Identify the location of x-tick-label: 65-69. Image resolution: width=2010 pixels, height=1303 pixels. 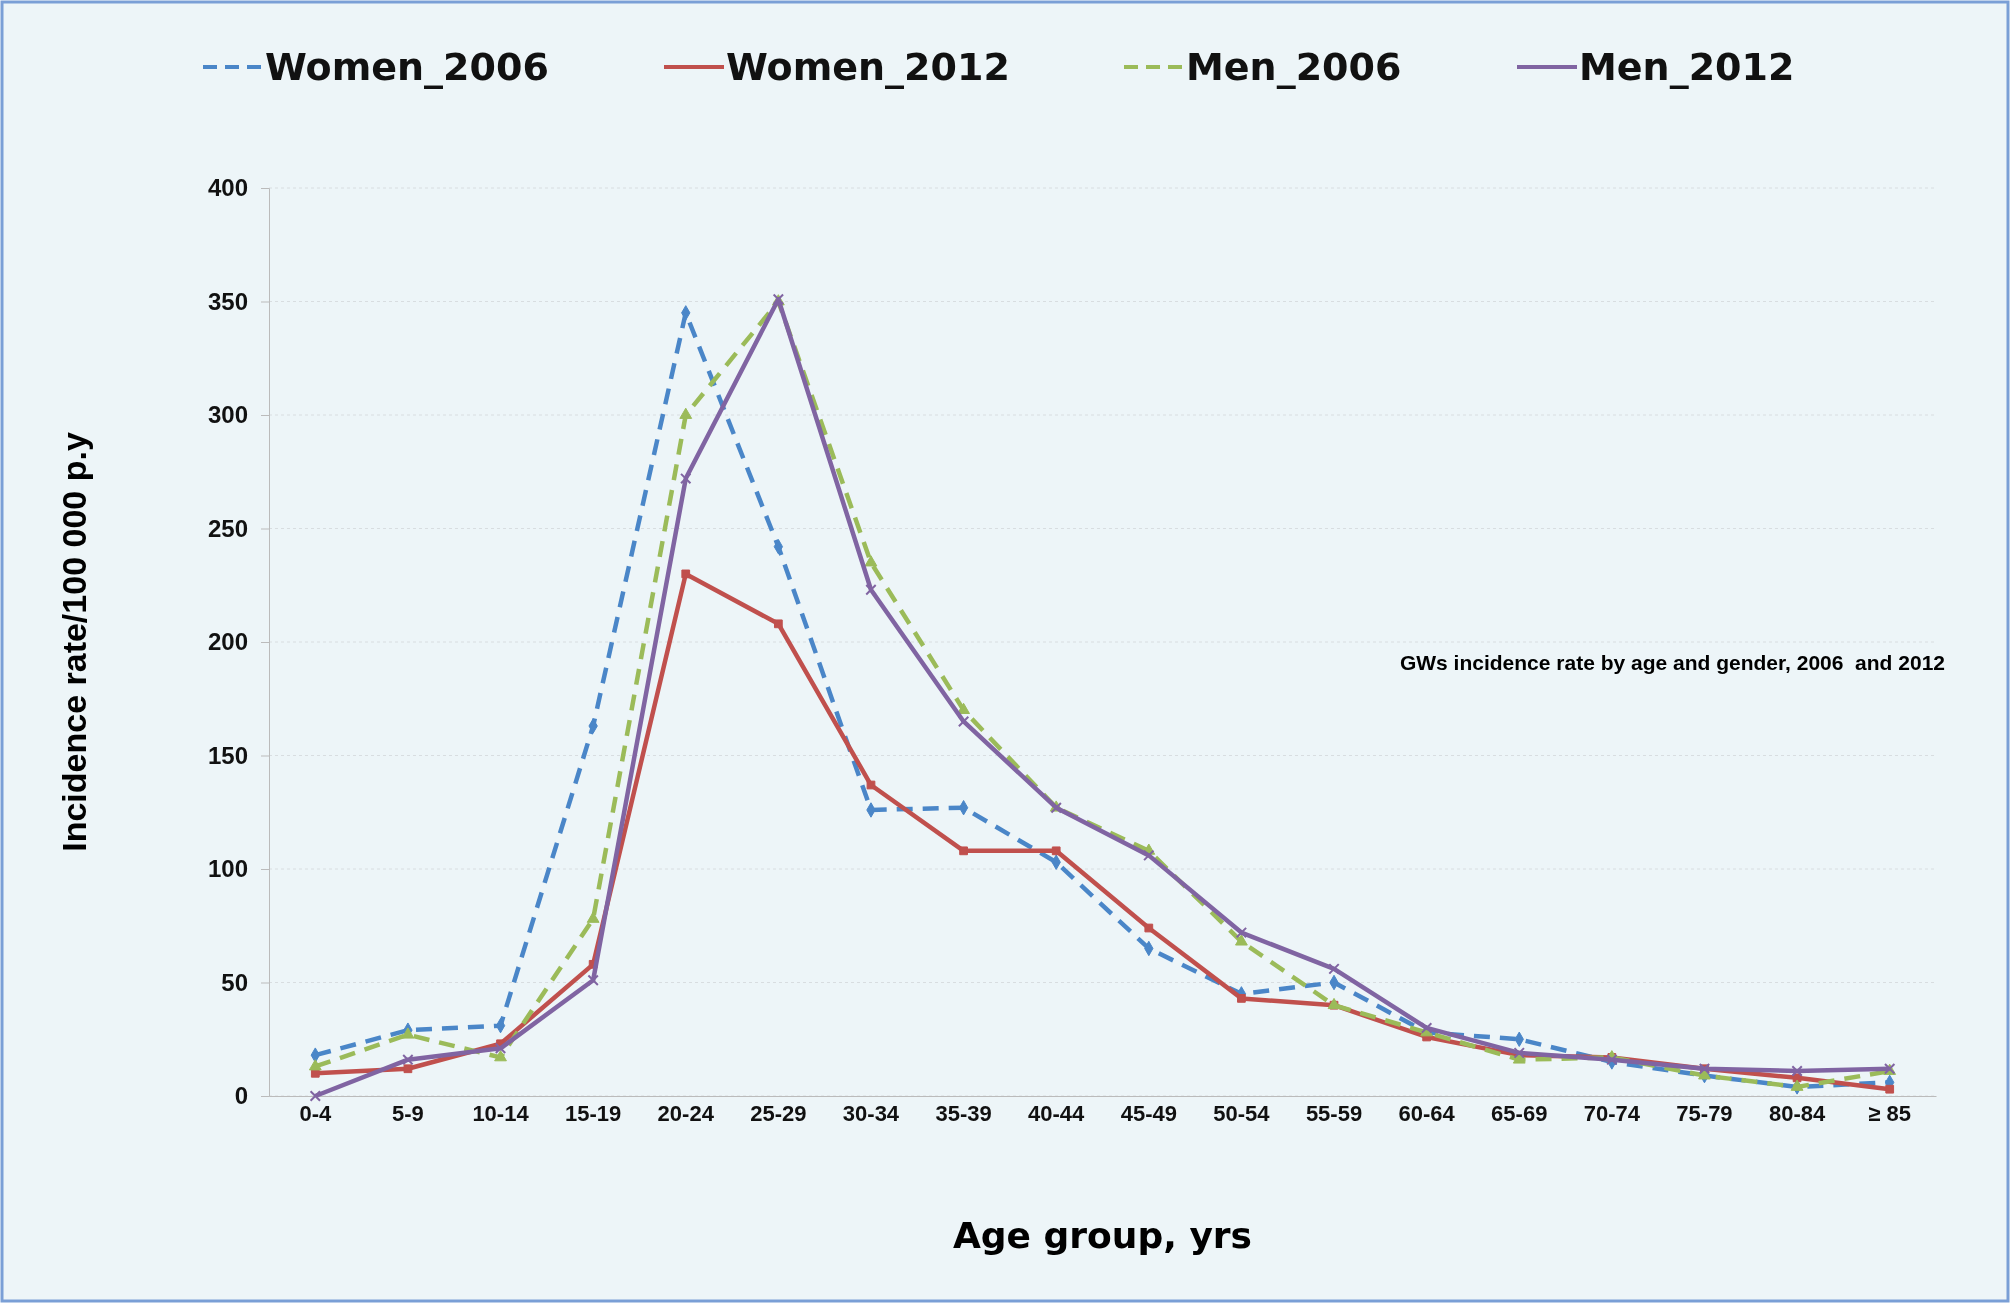
(1519, 1113).